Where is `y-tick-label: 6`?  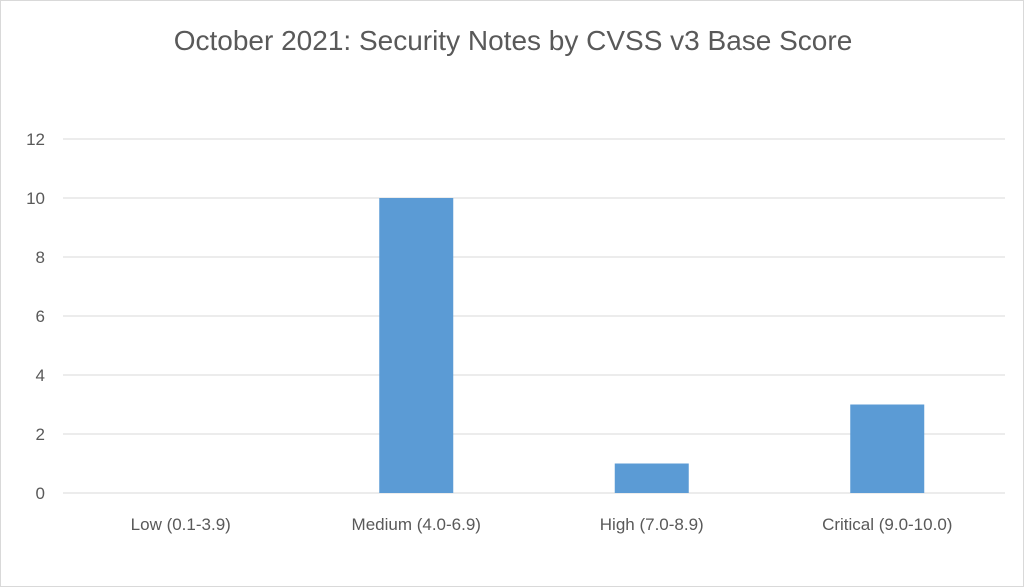
y-tick-label: 6 is located at coordinates (40, 316).